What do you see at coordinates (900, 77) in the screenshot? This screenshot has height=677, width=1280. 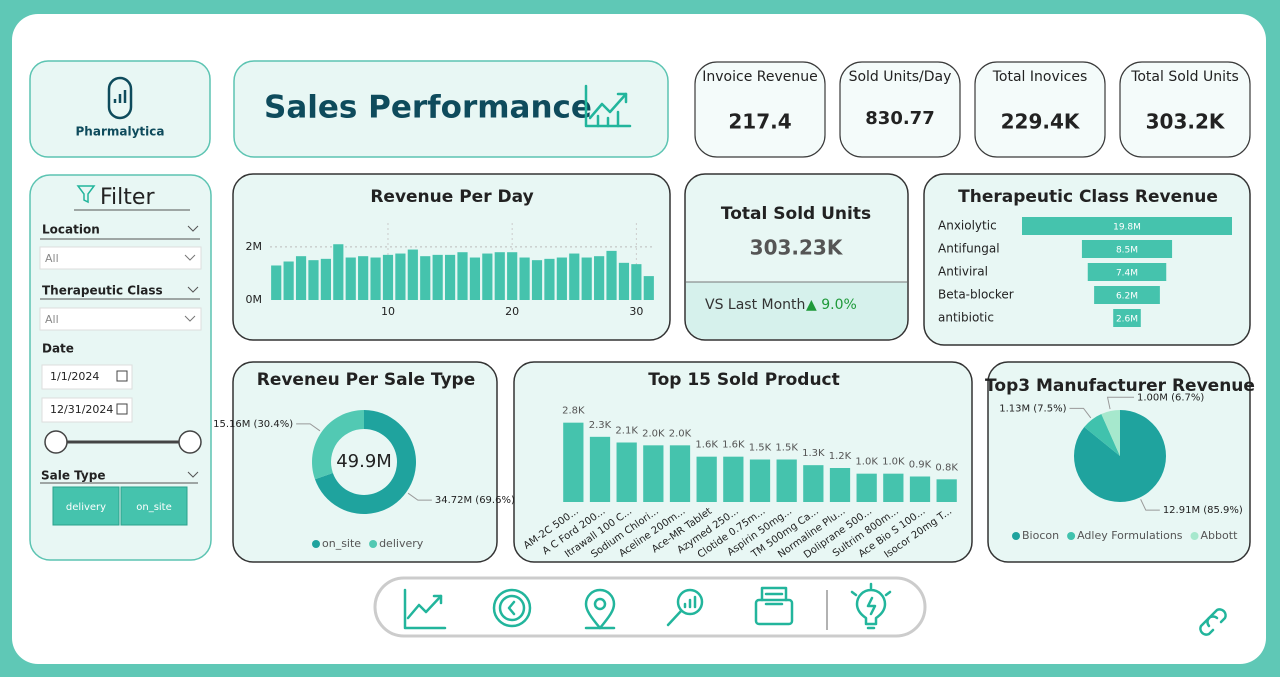 I see `kpi-label: Sold Units/Day` at bounding box center [900, 77].